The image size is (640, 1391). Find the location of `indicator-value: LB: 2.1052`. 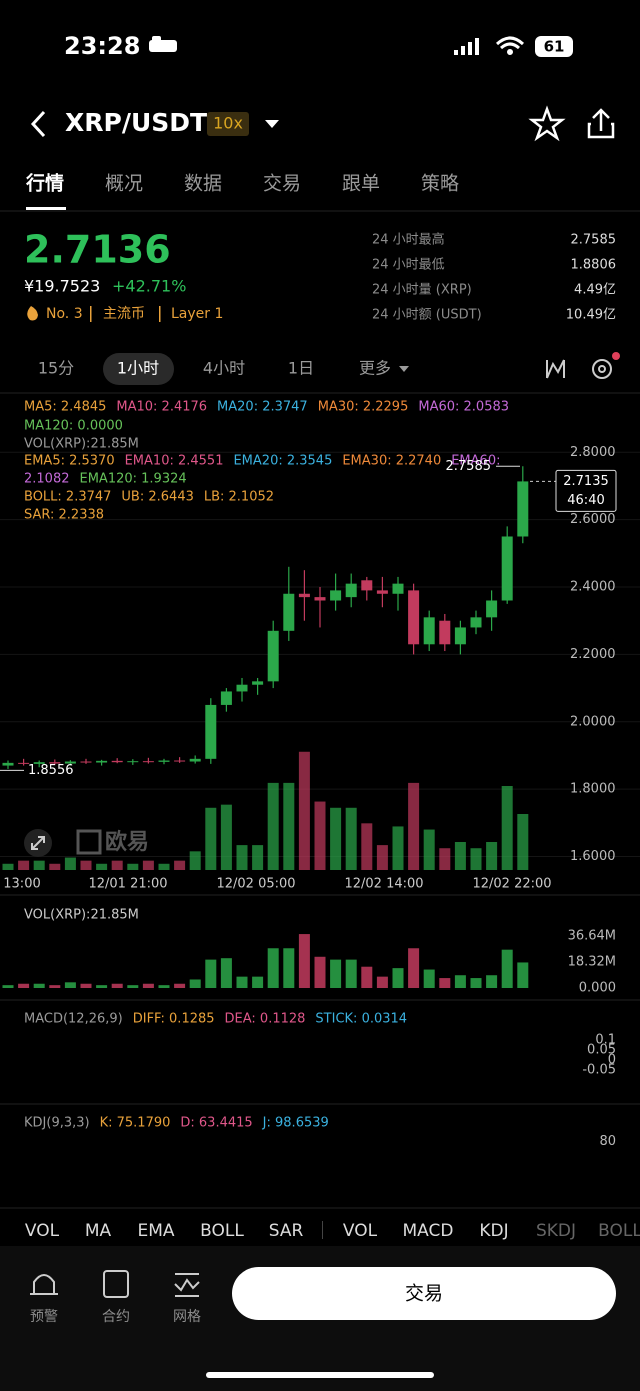

indicator-value: LB: 2.1052 is located at coordinates (239, 497).